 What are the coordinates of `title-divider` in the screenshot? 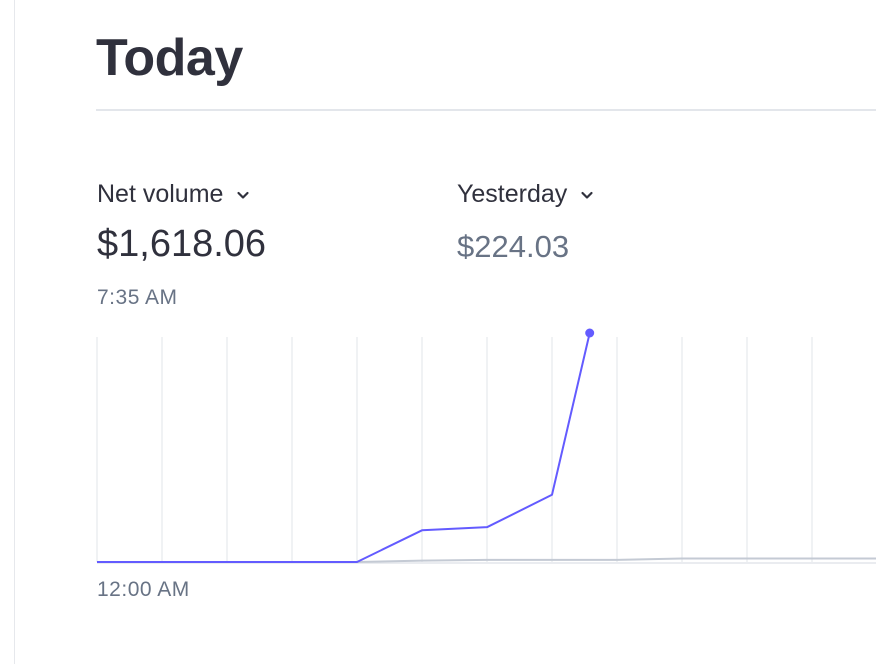 It's located at (486, 110).